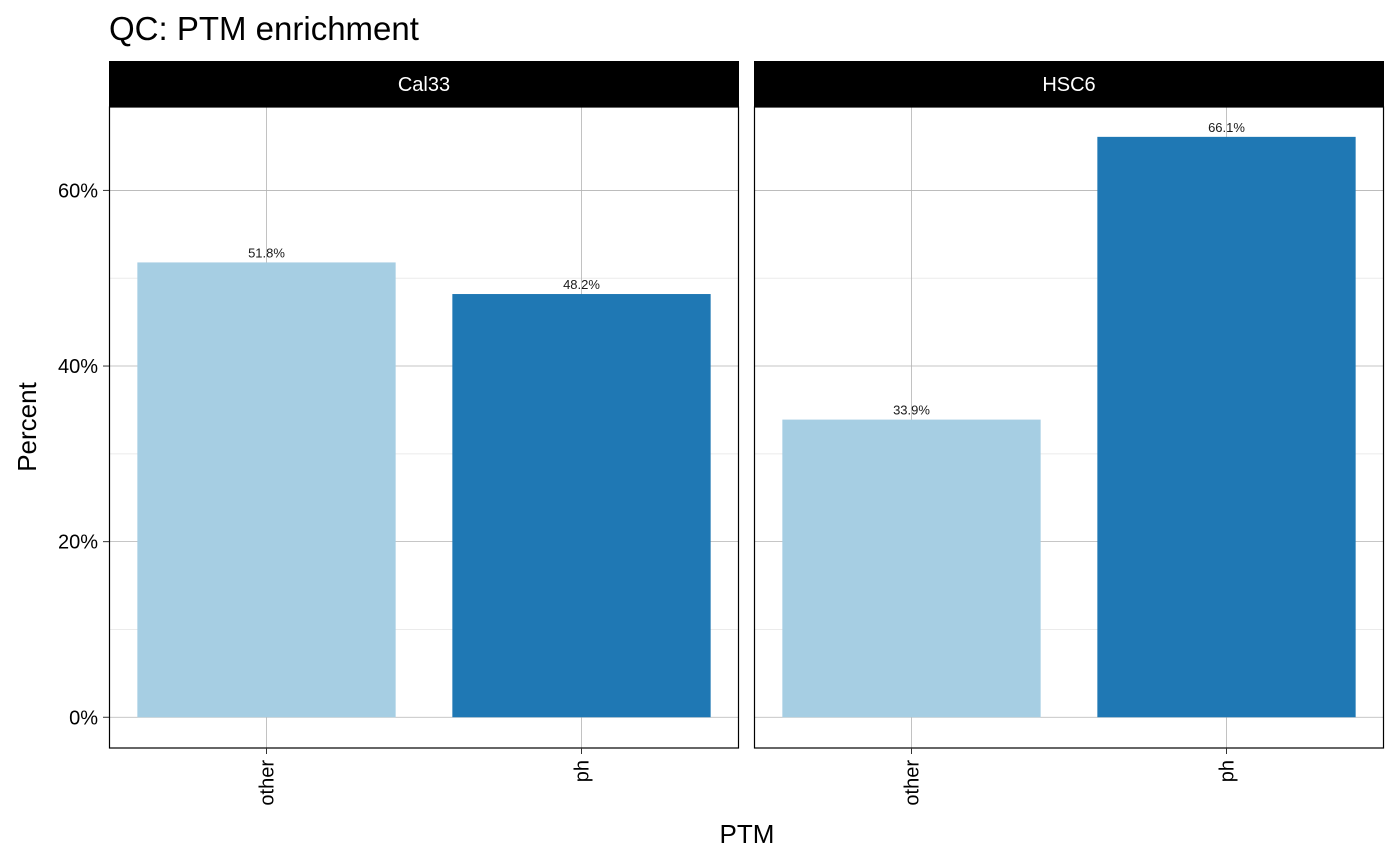  What do you see at coordinates (264, 28) in the screenshot?
I see `chart-title: QC: PTM enrichment` at bounding box center [264, 28].